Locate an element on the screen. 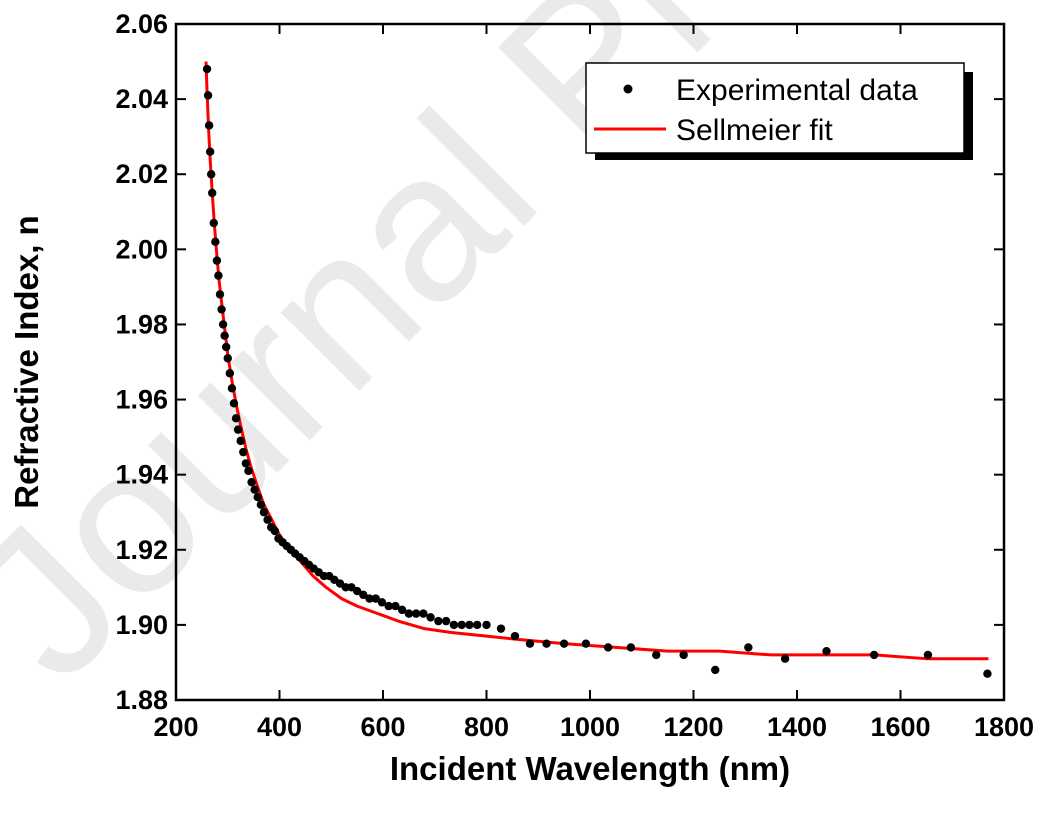 The width and height of the screenshot is (1054, 814). y-axis-title: Refractive Index, n is located at coordinates (26, 361).